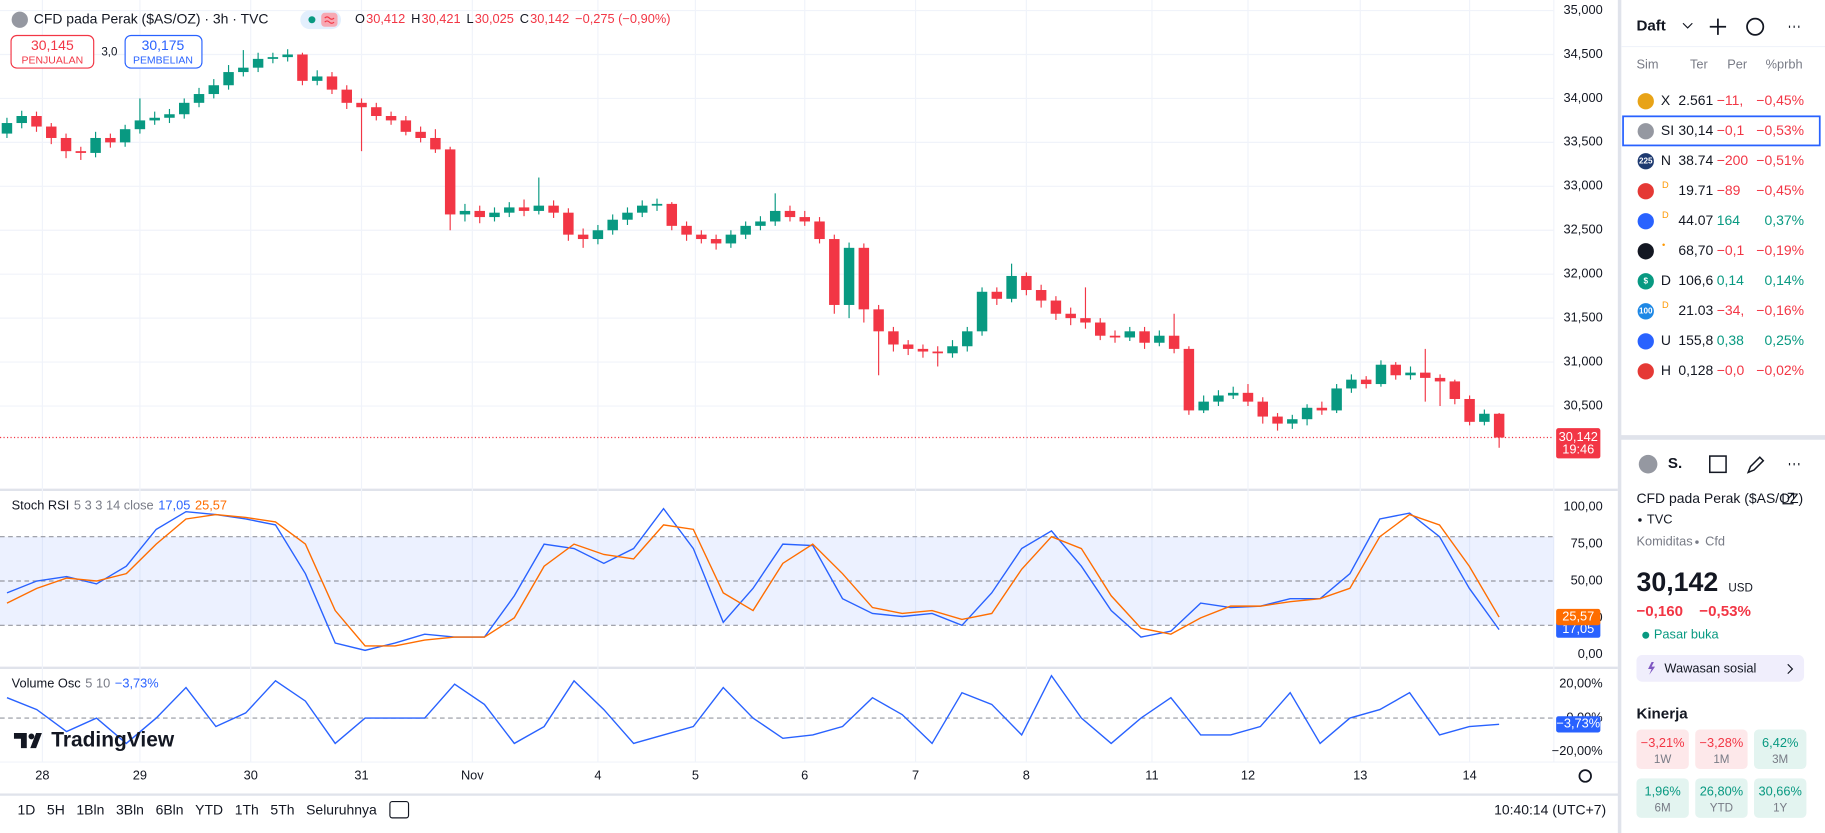 The image size is (1825, 833). Describe the element at coordinates (385, 18) in the screenshot. I see `ohlc-value: 30,412` at that location.